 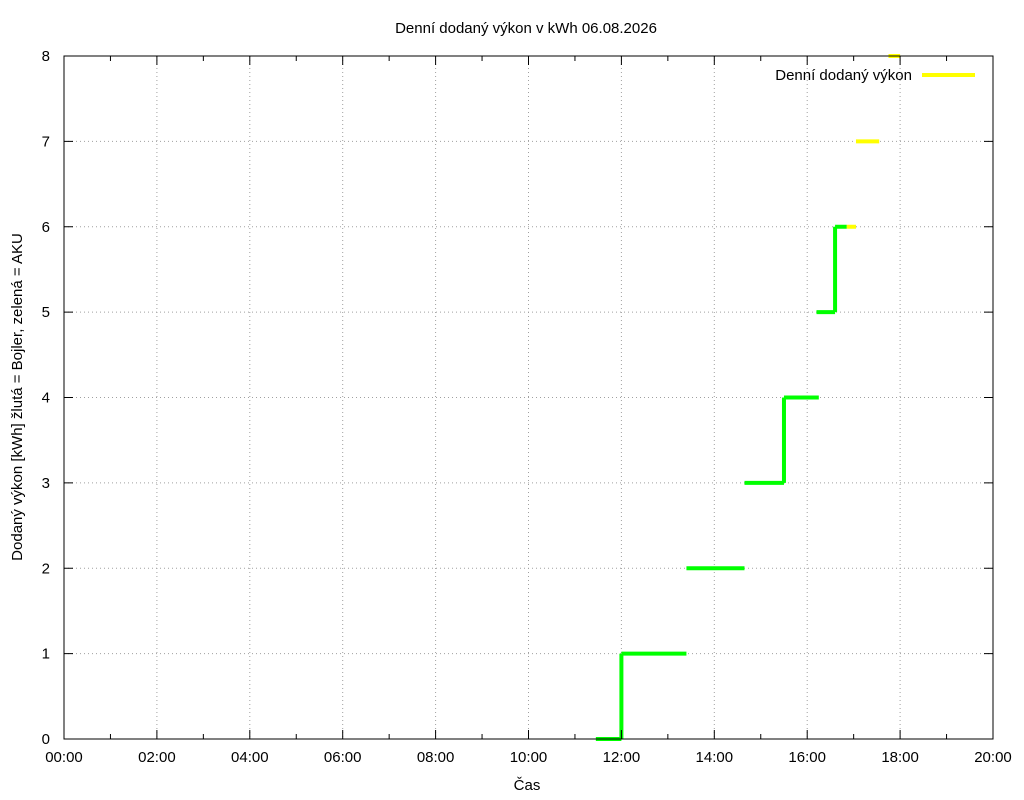 I want to click on x-axis-label: Čas, so click(x=527, y=785).